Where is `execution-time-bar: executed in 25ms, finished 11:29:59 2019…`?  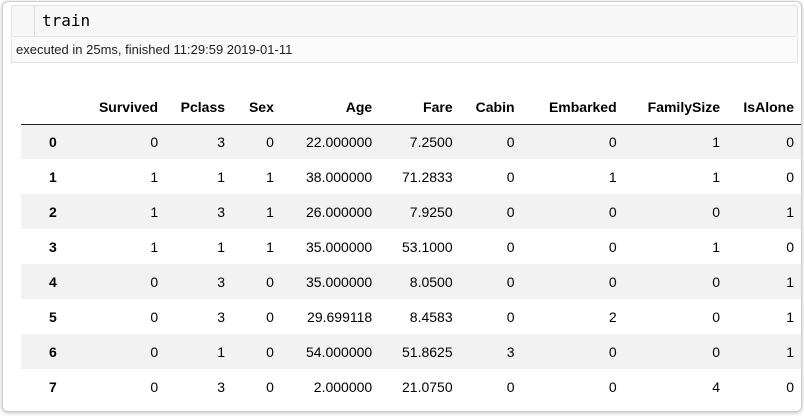
execution-time-bar: executed in 25ms, finished 11:29:59 2019… is located at coordinates (404, 50).